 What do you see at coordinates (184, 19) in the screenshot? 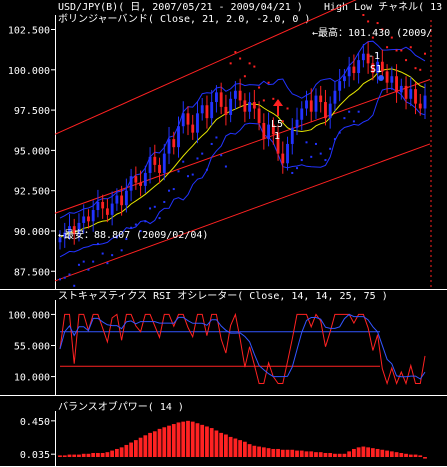
I see `bollinger-label: ボリンジャーバンド( Close, 21, 2.0, -2.0, 0 )` at bounding box center [184, 19].